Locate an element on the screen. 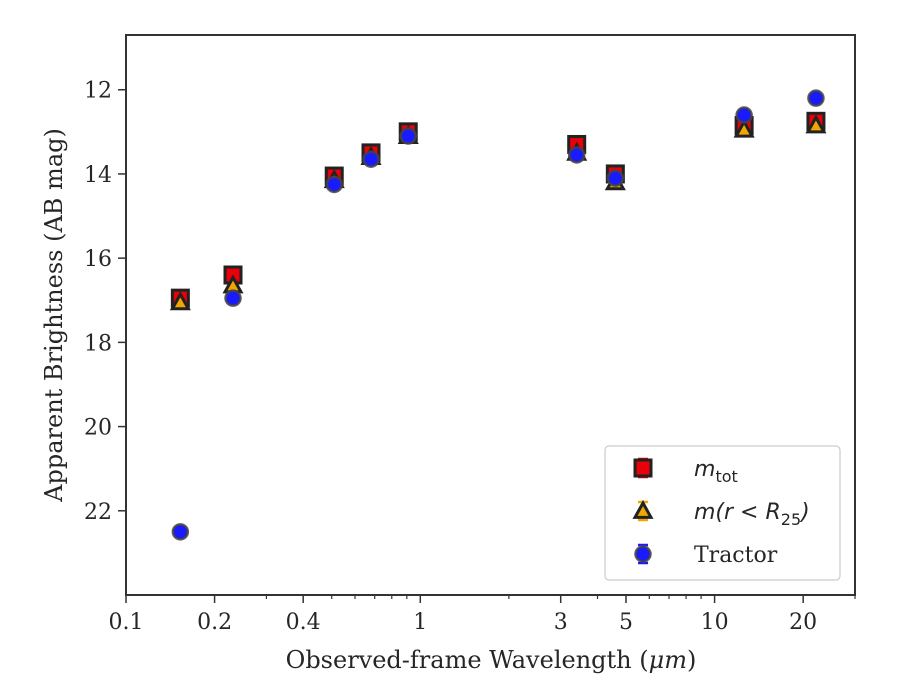 The width and height of the screenshot is (900, 700). legend-item-2: Tractor is located at coordinates (706, 555).